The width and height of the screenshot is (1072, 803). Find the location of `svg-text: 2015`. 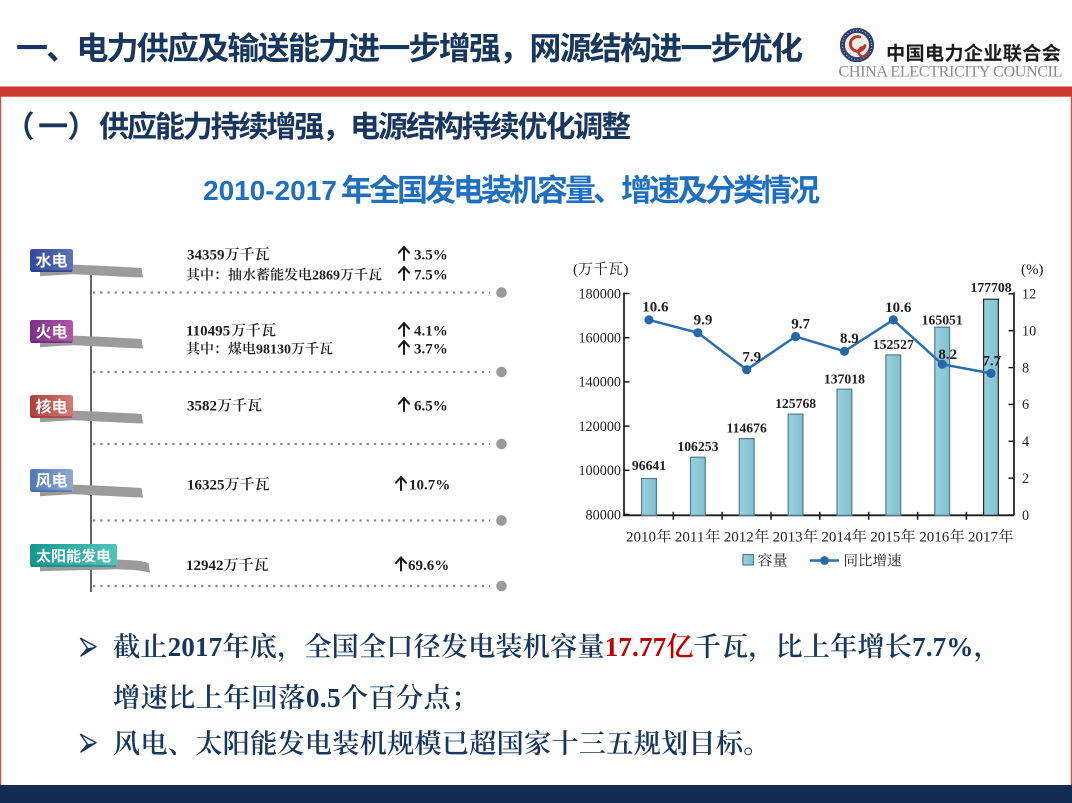

svg-text: 2015 is located at coordinates (885, 538).